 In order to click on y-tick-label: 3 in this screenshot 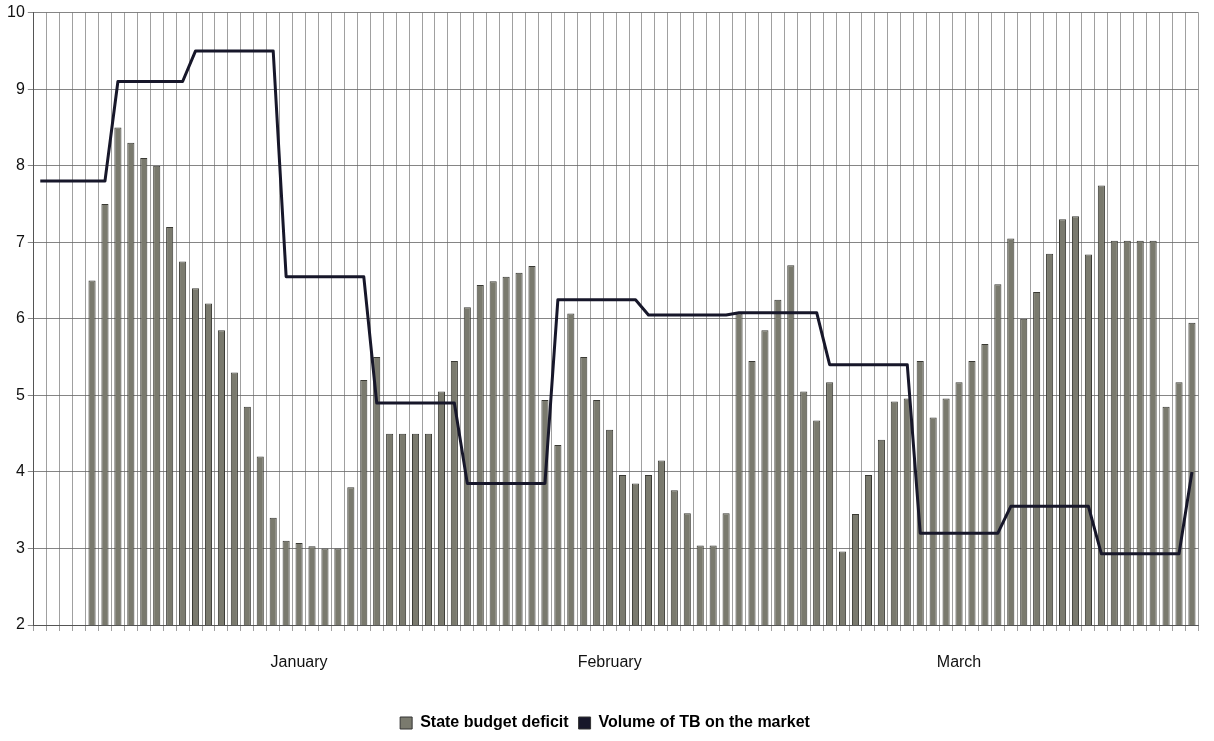, I will do `click(20, 547)`.